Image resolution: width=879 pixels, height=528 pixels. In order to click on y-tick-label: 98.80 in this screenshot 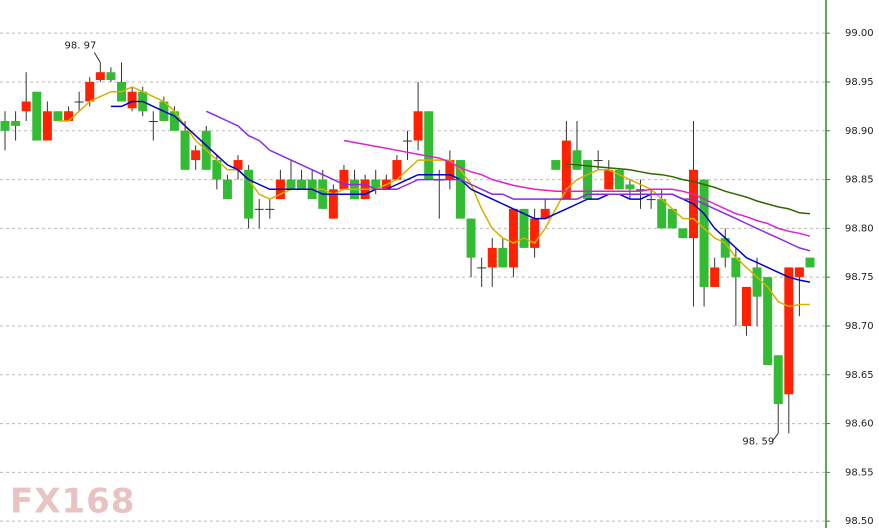, I will do `click(859, 228)`.